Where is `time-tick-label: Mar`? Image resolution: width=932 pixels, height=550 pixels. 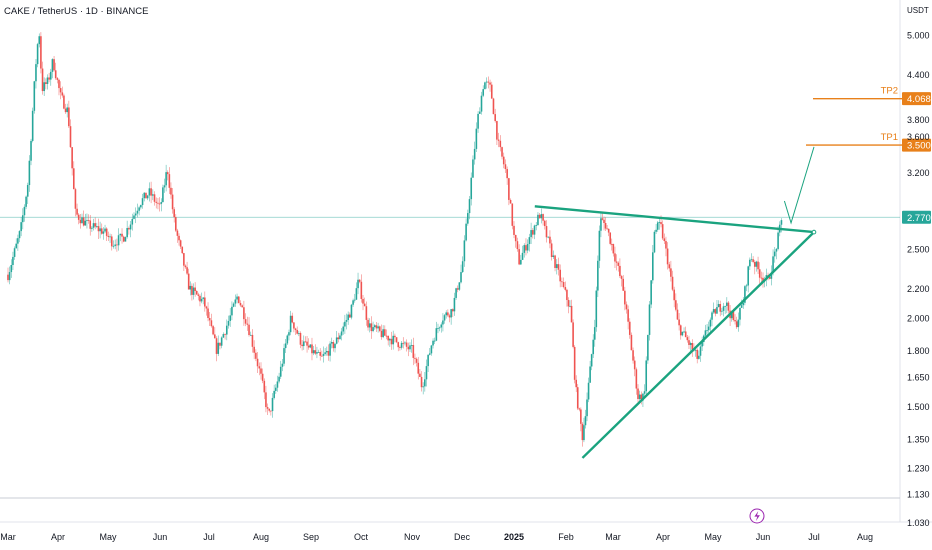
time-tick-label: Mar is located at coordinates (613, 537).